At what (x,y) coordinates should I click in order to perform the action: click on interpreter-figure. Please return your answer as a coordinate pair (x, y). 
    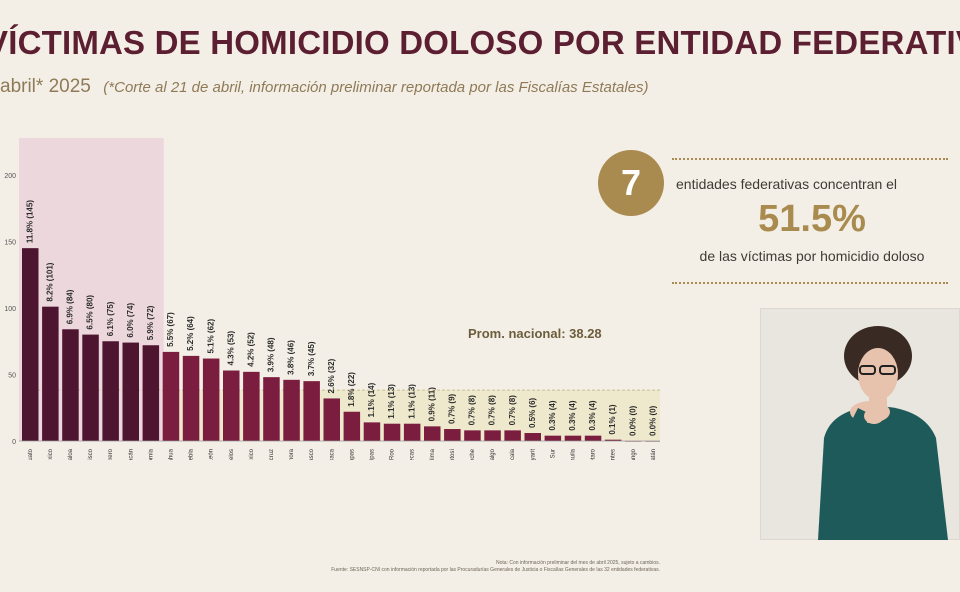
    Looking at the image, I should click on (860, 424).